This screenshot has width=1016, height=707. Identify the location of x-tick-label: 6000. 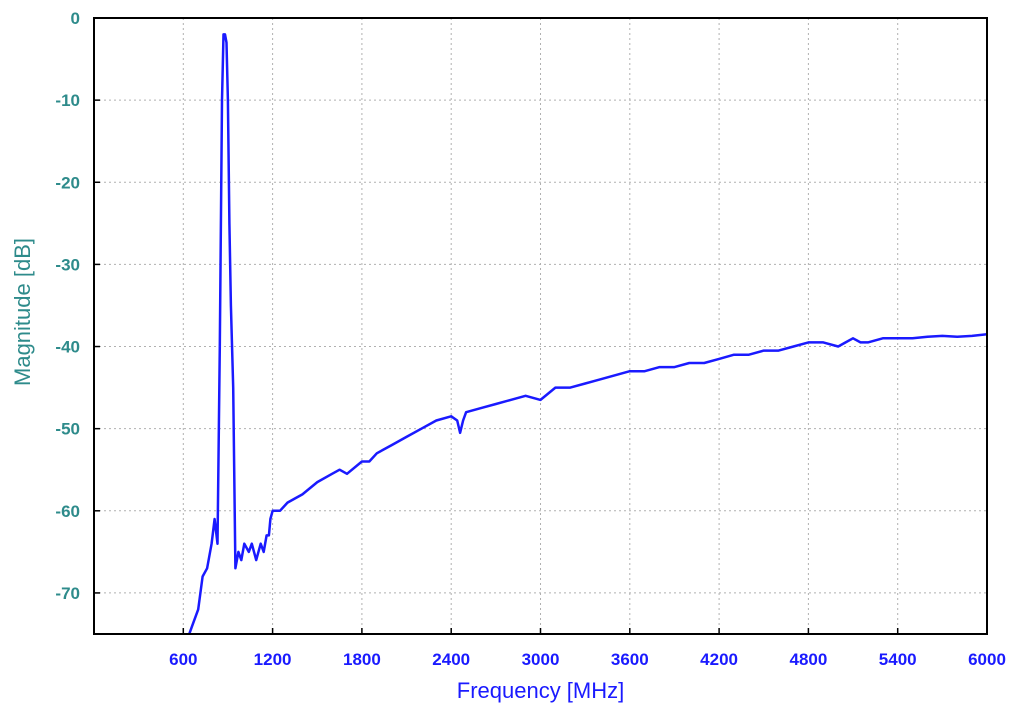
(987, 659).